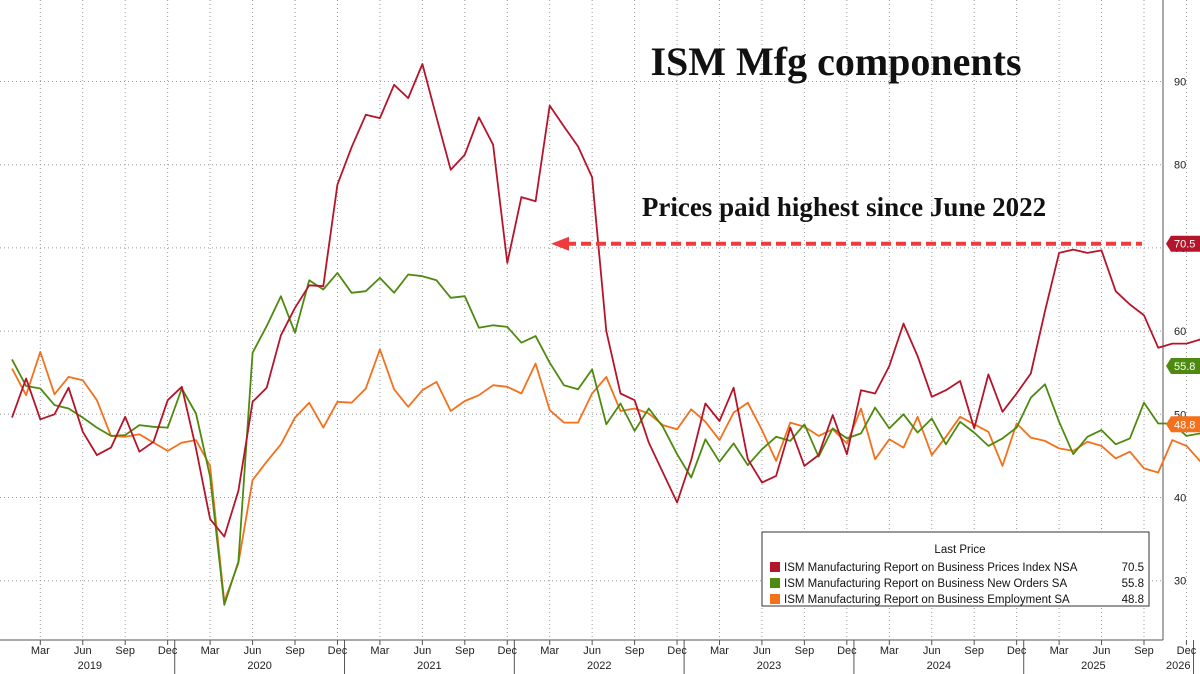 This screenshot has height=674, width=1200. What do you see at coordinates (769, 666) in the screenshot?
I see `x-year-label: 2023` at bounding box center [769, 666].